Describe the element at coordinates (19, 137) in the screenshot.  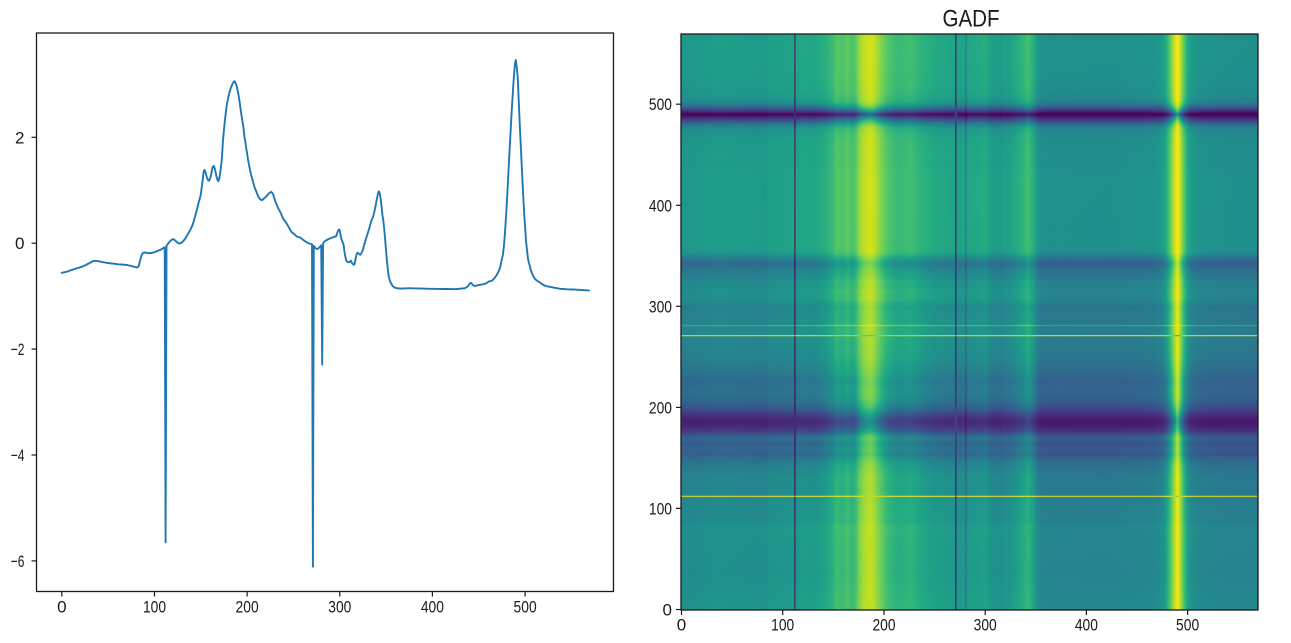
I see `svg-text: 2` at that location.